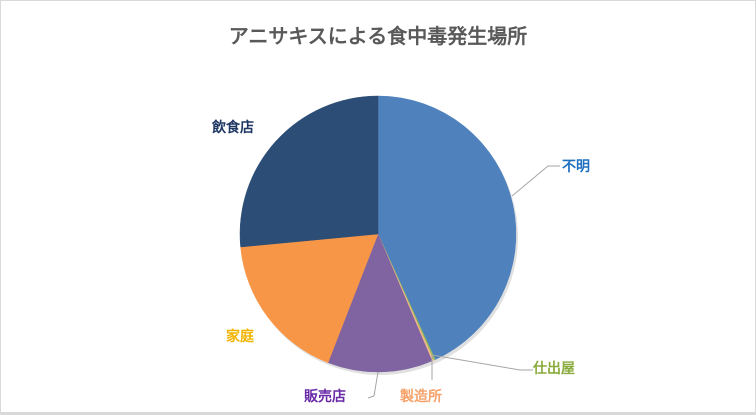 The width and height of the screenshot is (756, 415). What do you see at coordinates (233, 128) in the screenshot?
I see `data-label-5: 飲食店` at bounding box center [233, 128].